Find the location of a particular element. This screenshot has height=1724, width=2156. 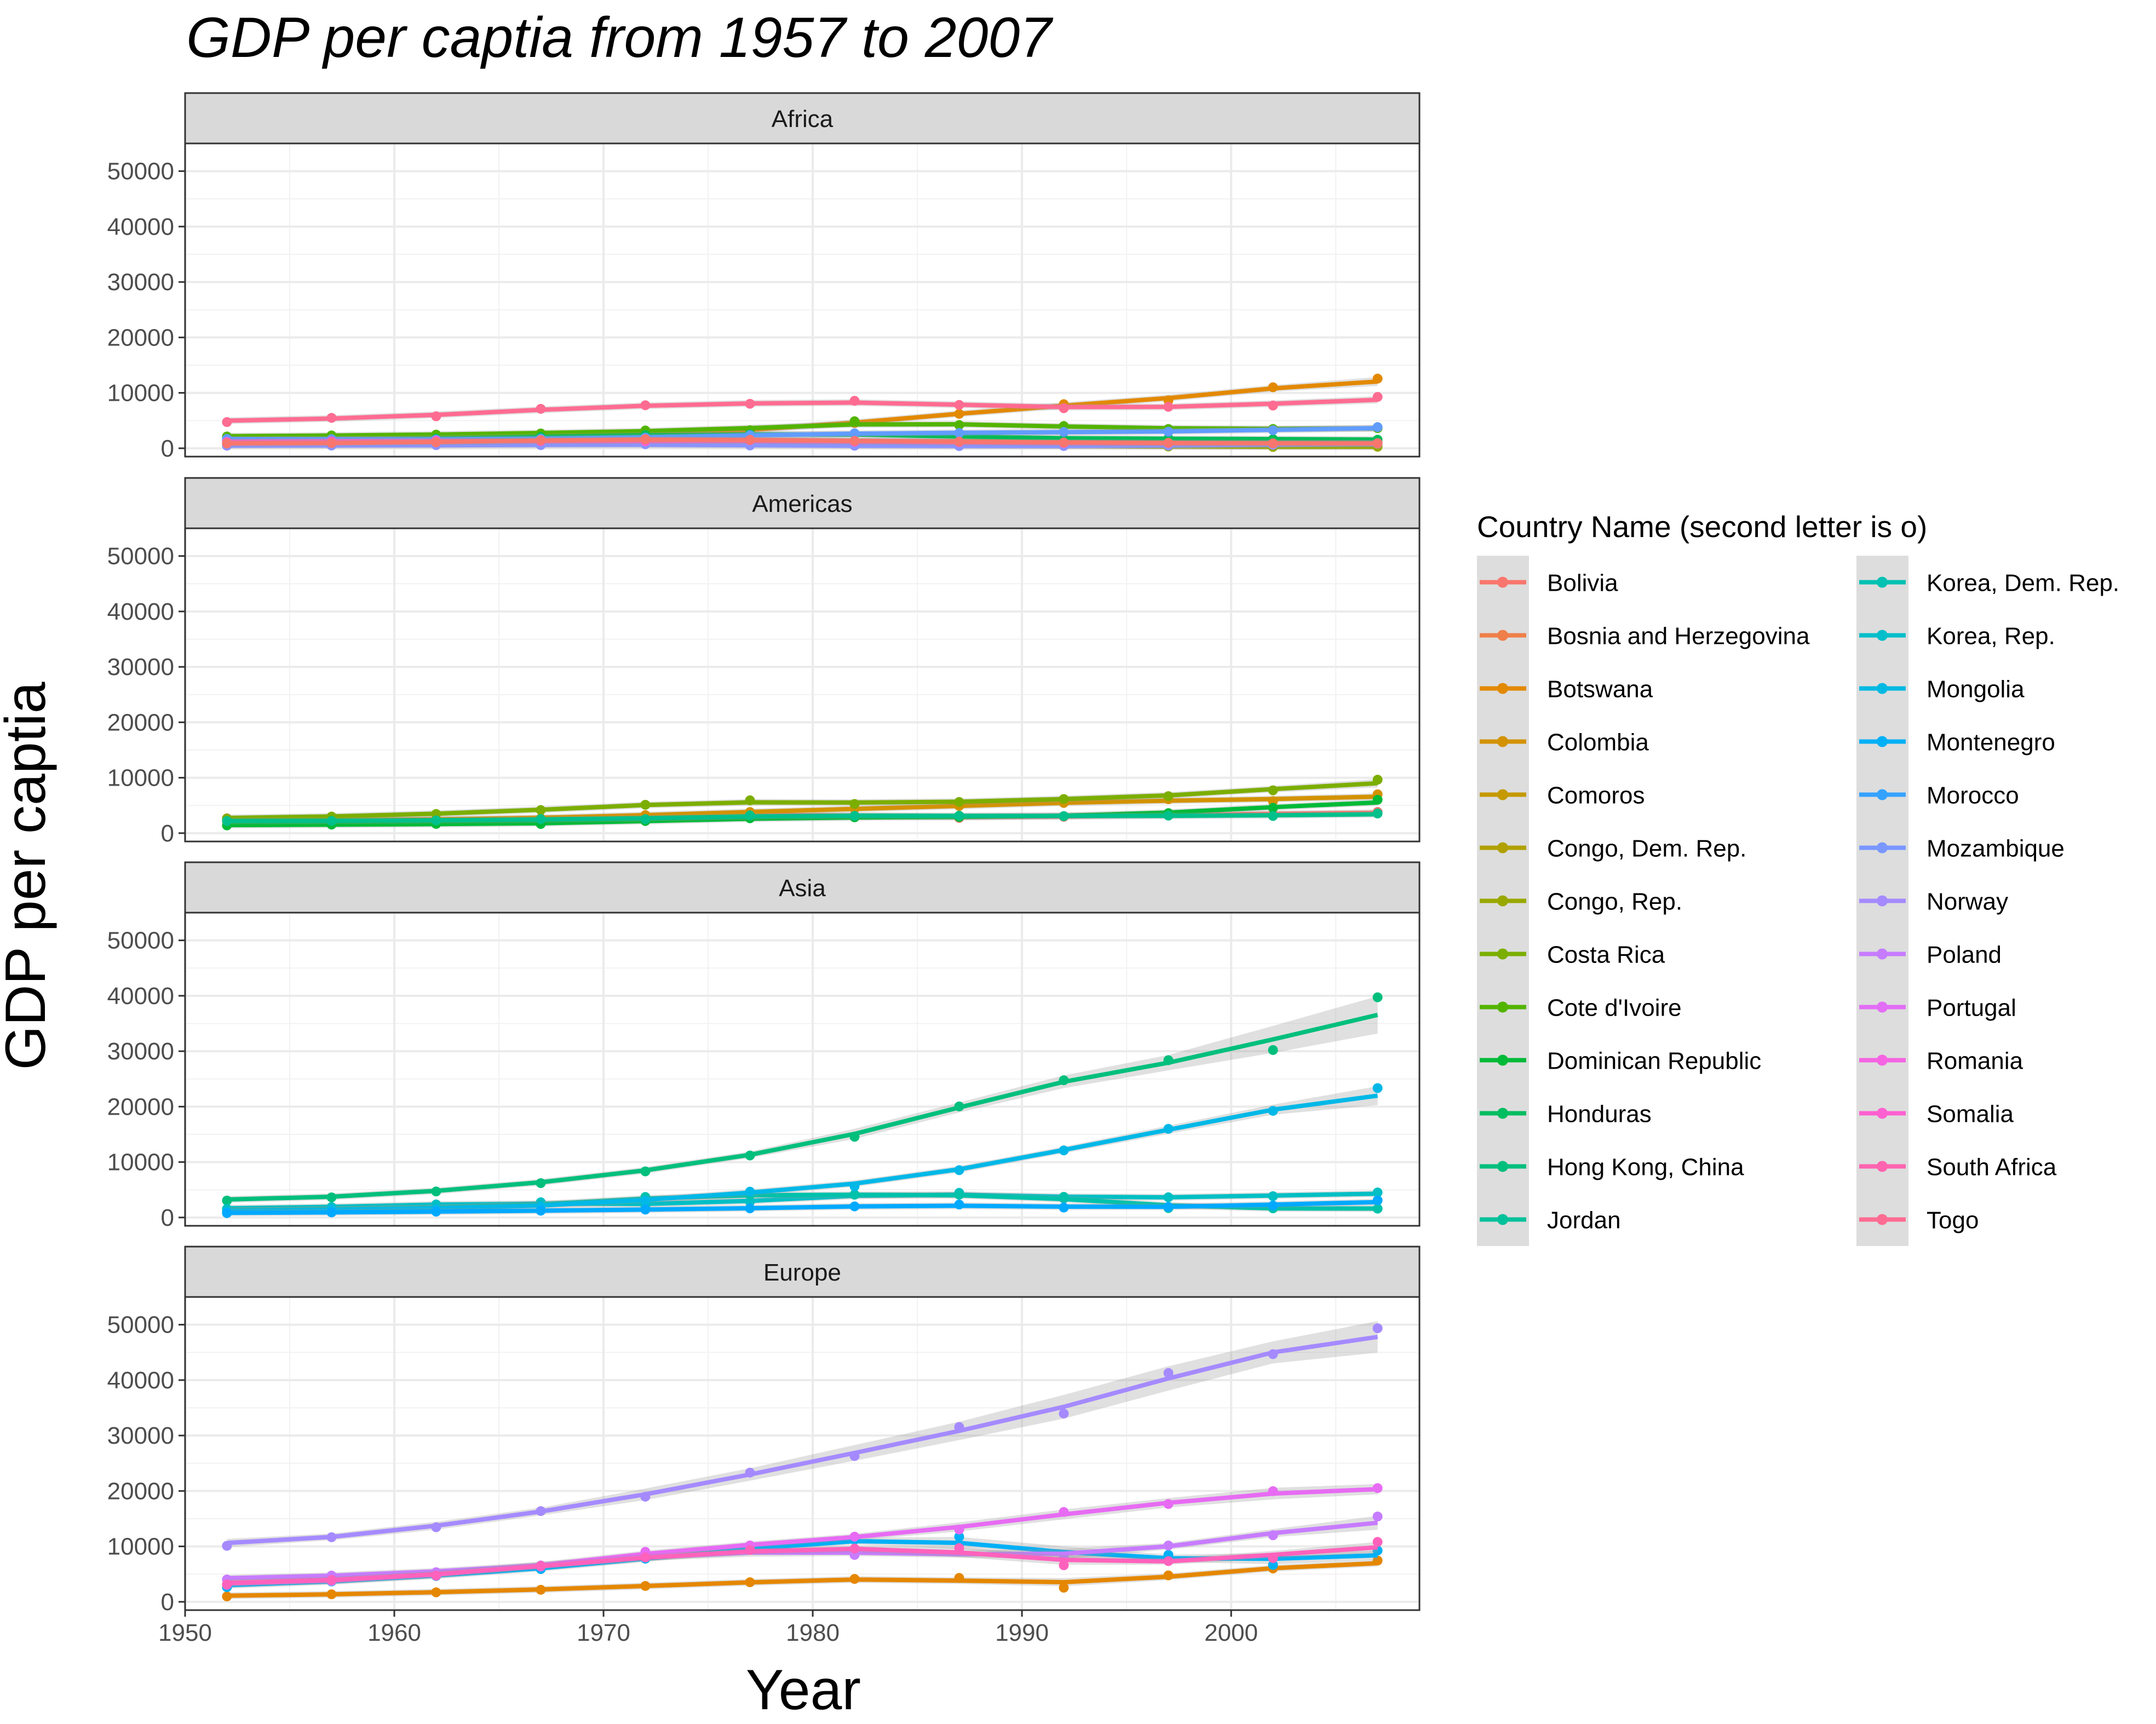

legend-item-mongolia: Mongolia is located at coordinates (1942, 689).